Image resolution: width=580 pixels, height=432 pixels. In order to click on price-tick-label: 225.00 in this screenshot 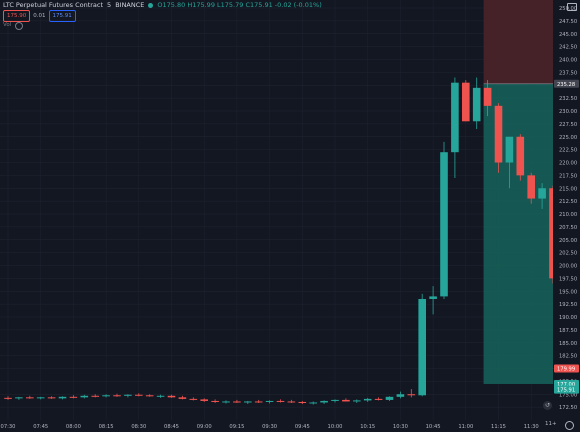, I will do `click(568, 138)`.